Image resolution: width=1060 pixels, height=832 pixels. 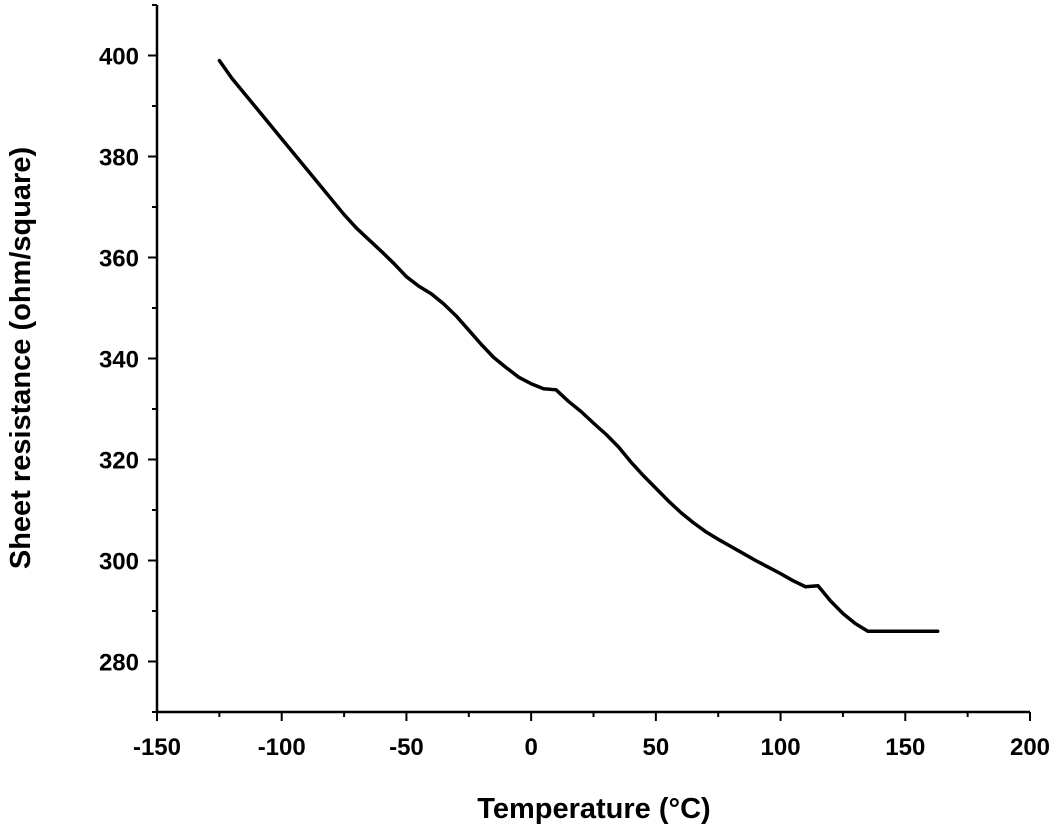 What do you see at coordinates (119, 259) in the screenshot?
I see `y-tick-label: 360` at bounding box center [119, 259].